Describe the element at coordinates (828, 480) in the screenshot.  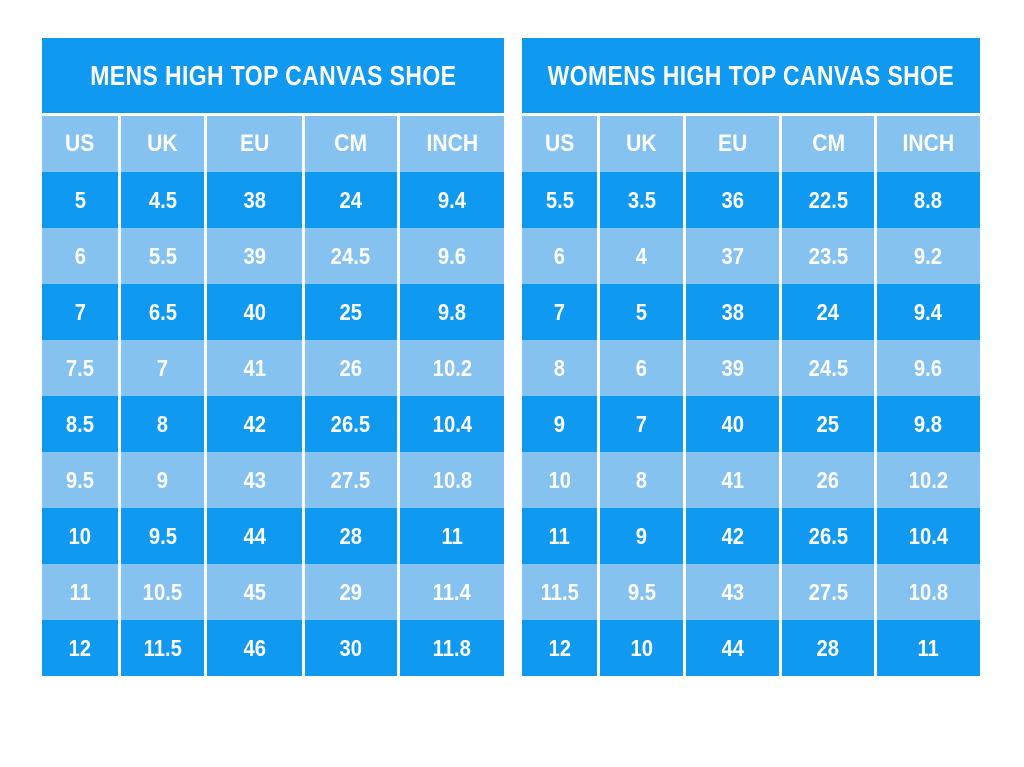
I see `table-cell: 26` at that location.